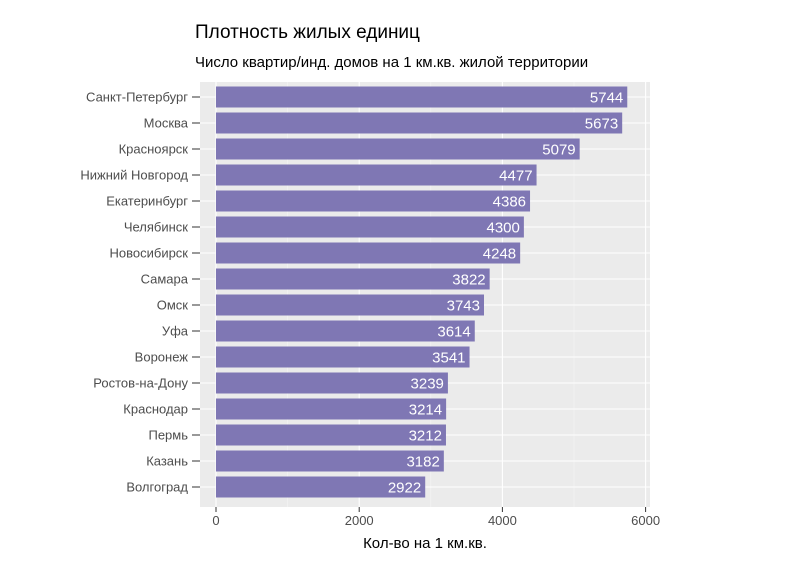  What do you see at coordinates (134, 175) in the screenshot?
I see `y-tick-label: Нижний Новгород` at bounding box center [134, 175].